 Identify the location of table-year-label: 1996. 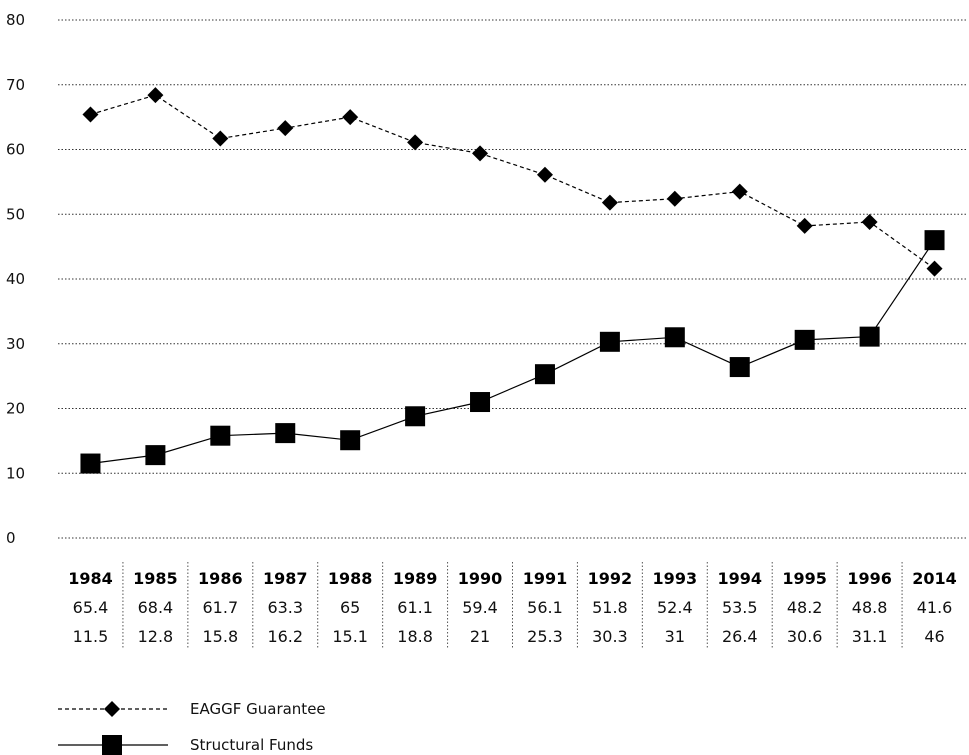
(869, 578).